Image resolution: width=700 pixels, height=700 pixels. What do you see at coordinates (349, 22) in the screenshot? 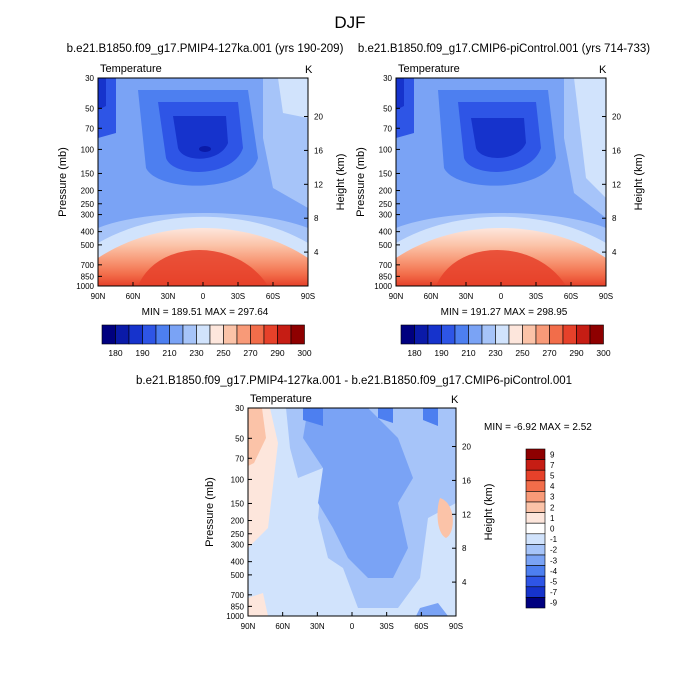
I see `figure-title: DJF` at bounding box center [349, 22].